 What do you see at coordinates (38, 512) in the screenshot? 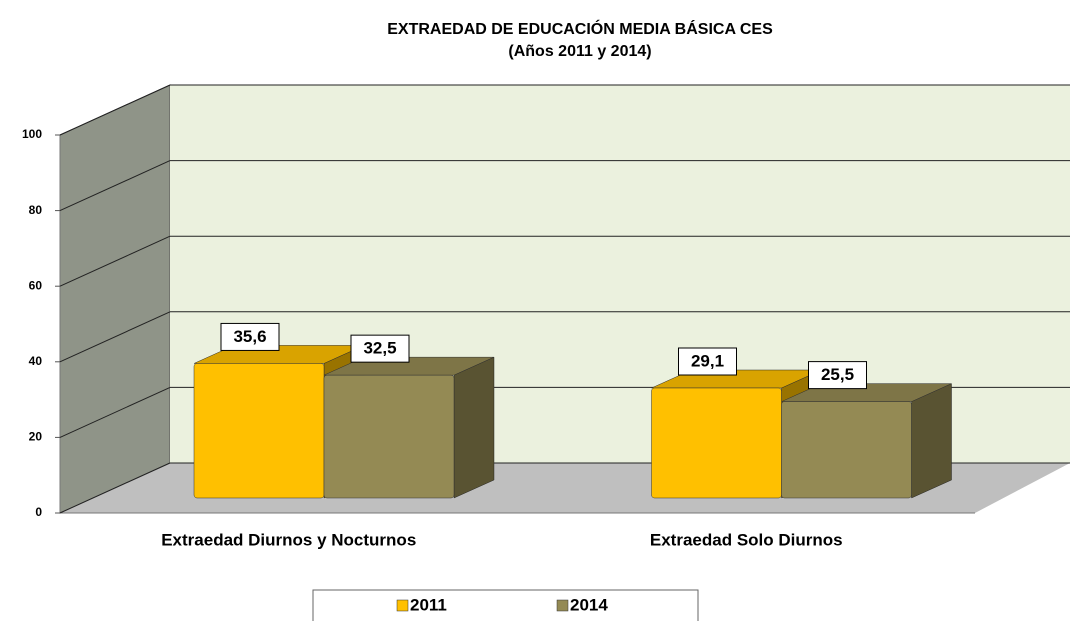
I see `y-tick-label: 0` at bounding box center [38, 512].